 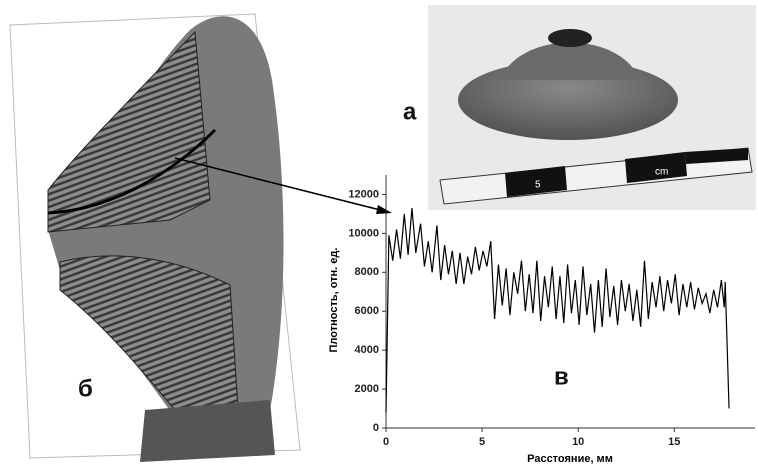 What do you see at coordinates (570, 459) in the screenshot?
I see `x-axis-label: Расстояние, мм` at bounding box center [570, 459].